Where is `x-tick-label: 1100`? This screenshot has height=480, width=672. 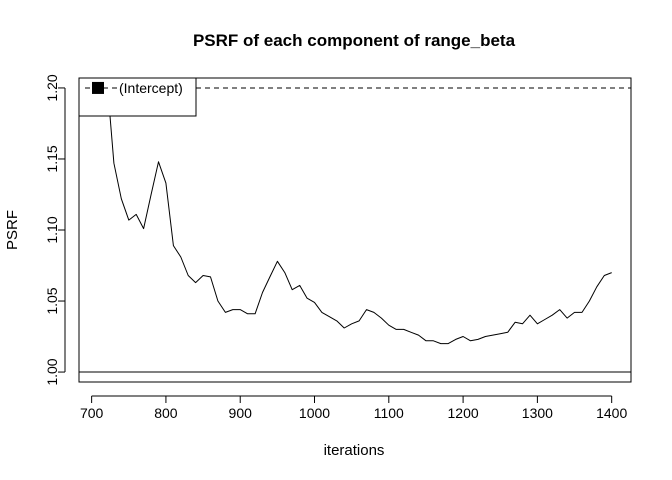
x-tick-label: 1100 is located at coordinates (389, 413).